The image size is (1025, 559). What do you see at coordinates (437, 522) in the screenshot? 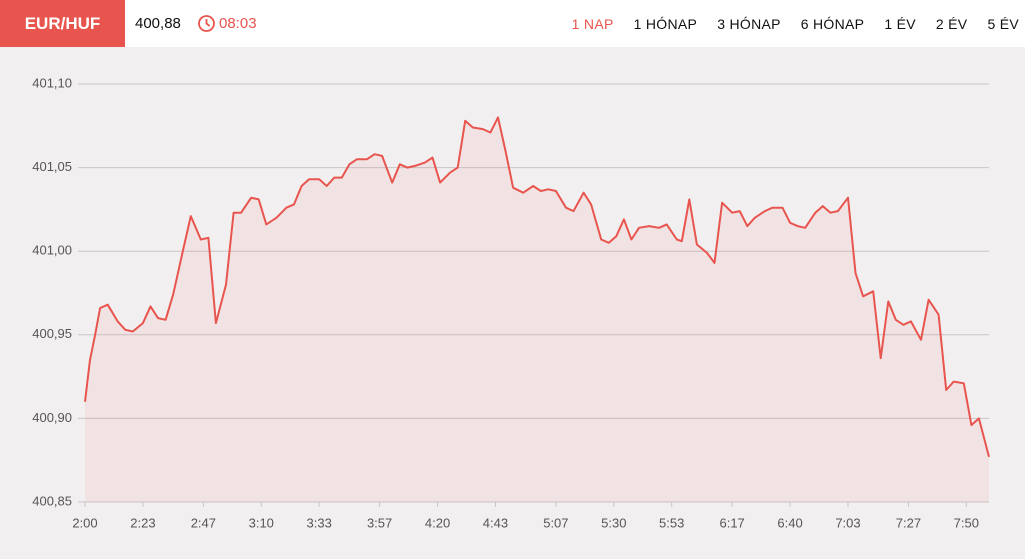
I see `x-tick-label: 4:20` at bounding box center [437, 522].